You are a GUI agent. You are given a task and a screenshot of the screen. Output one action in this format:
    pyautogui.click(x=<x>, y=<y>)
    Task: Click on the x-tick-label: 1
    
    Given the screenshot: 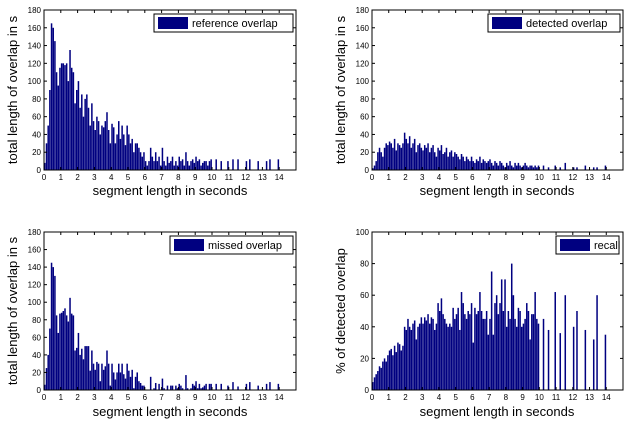 What is the action you would take?
    pyautogui.click(x=61, y=177)
    